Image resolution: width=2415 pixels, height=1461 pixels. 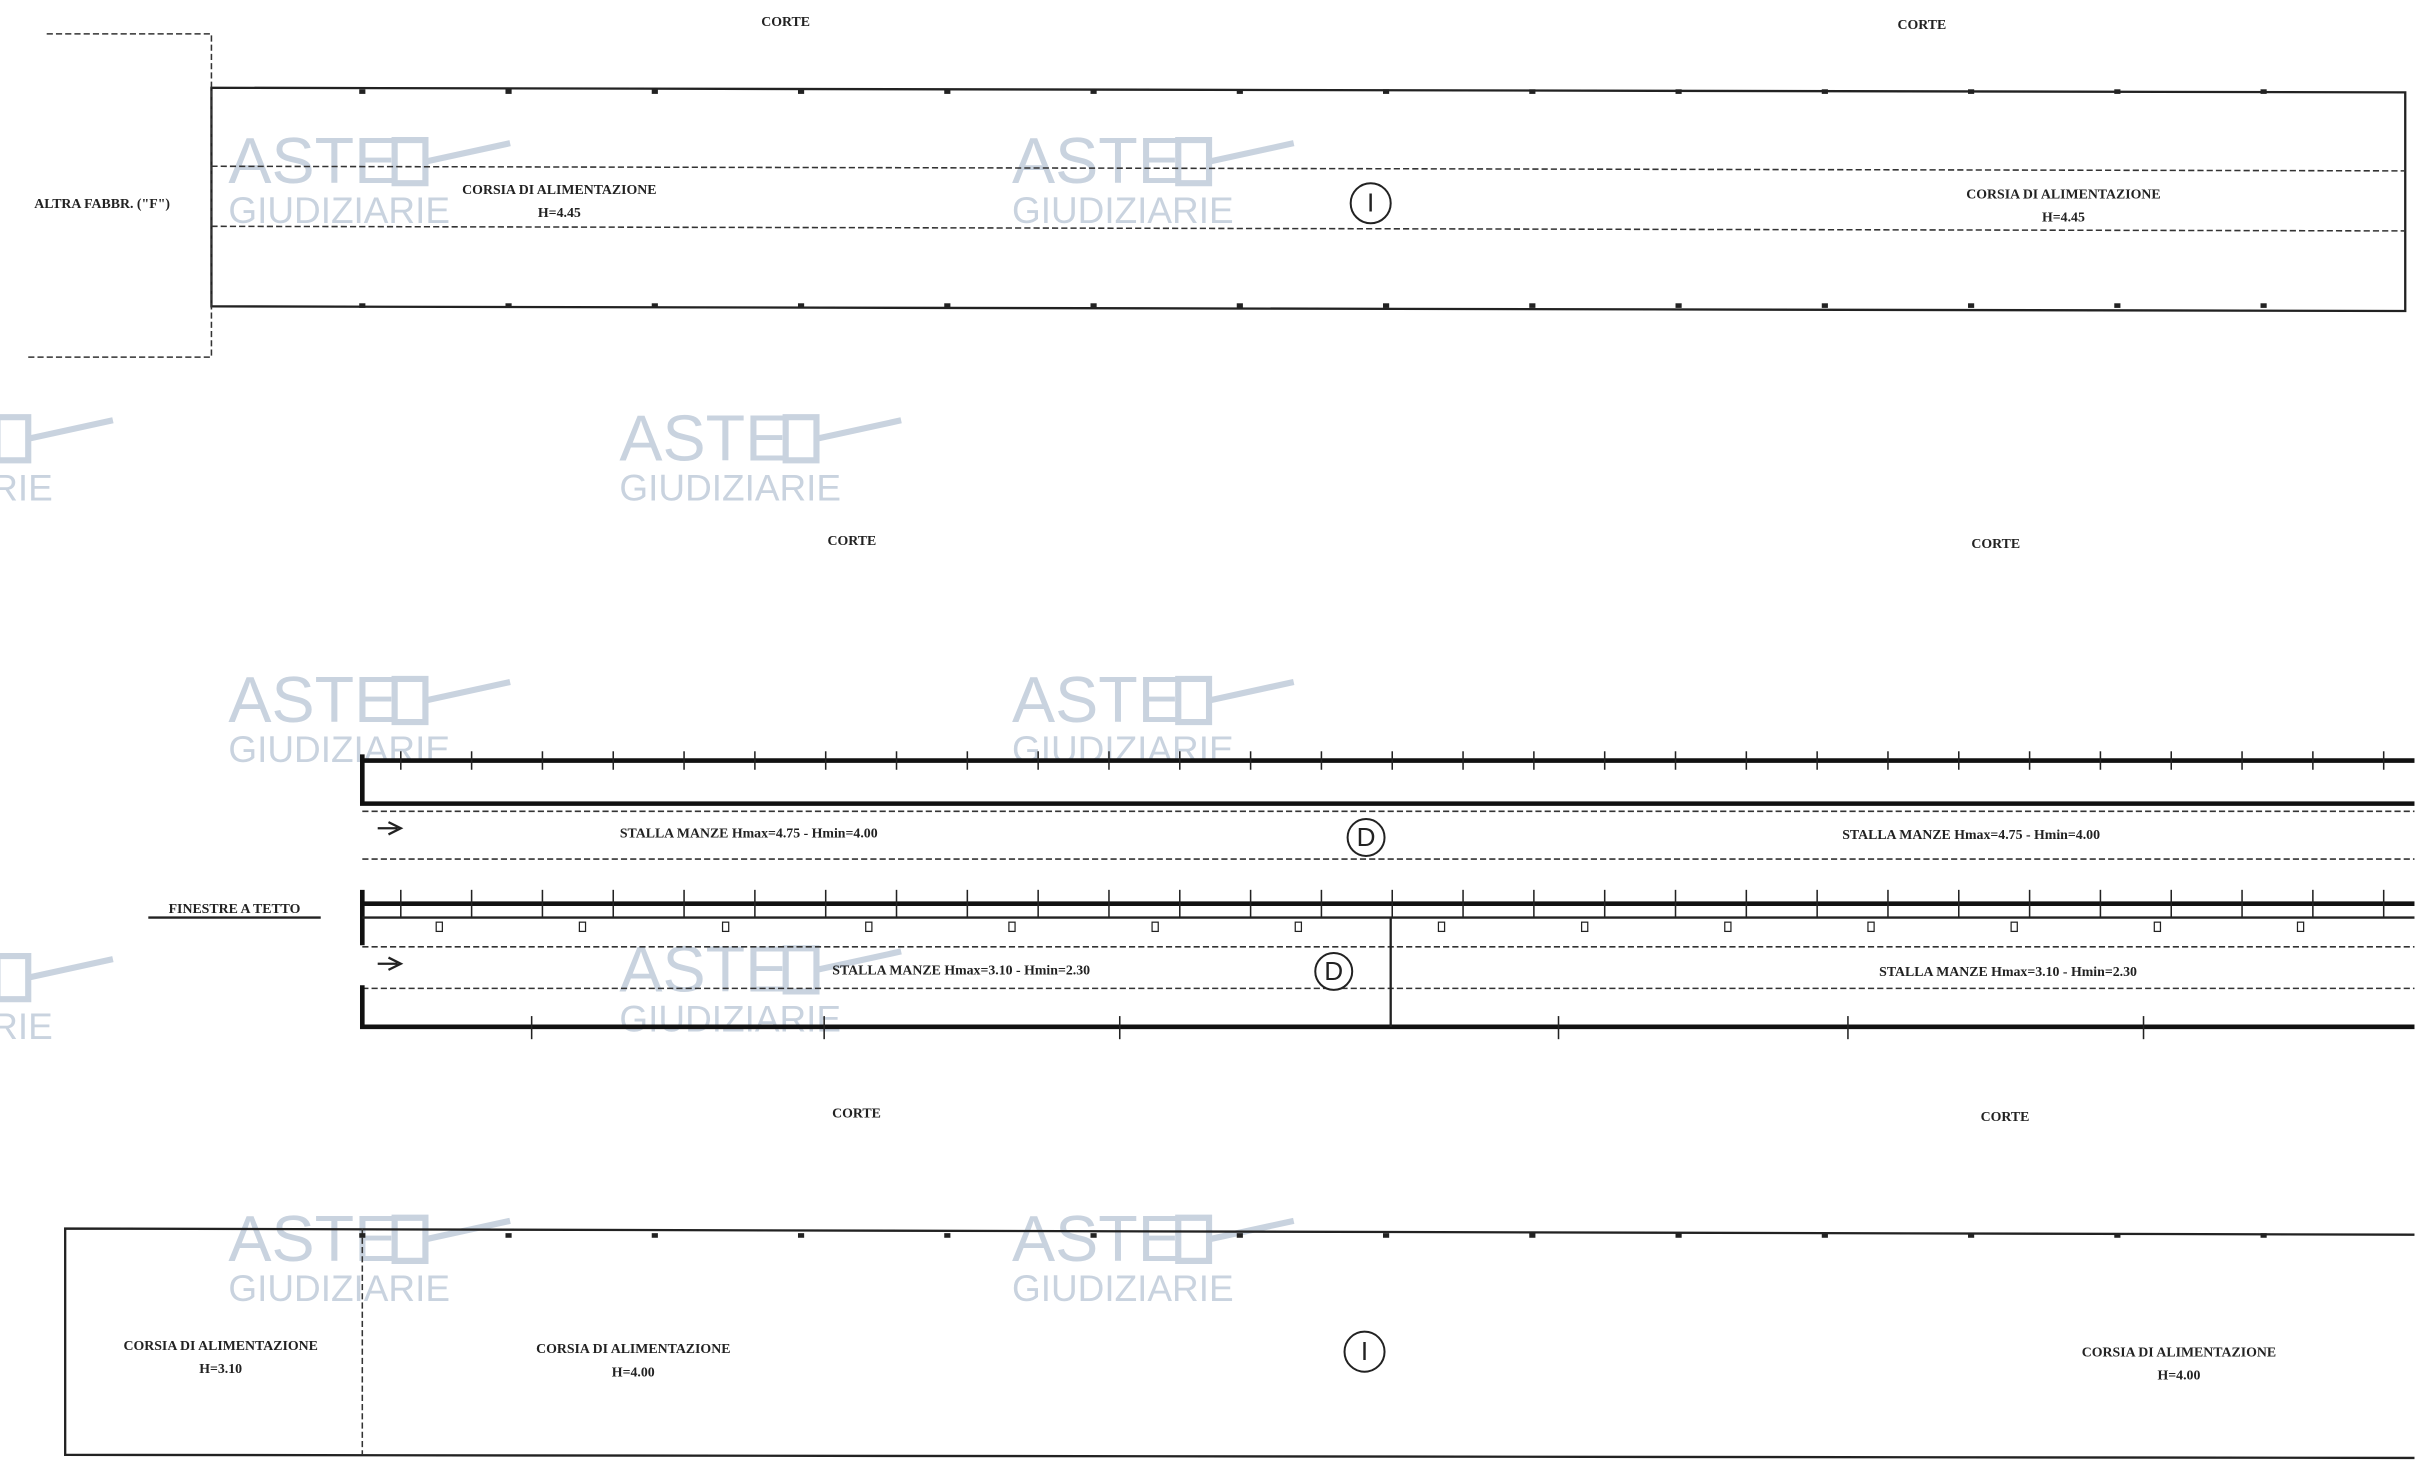 I want to click on lane-height: H=4.00, so click(x=633, y=1371).